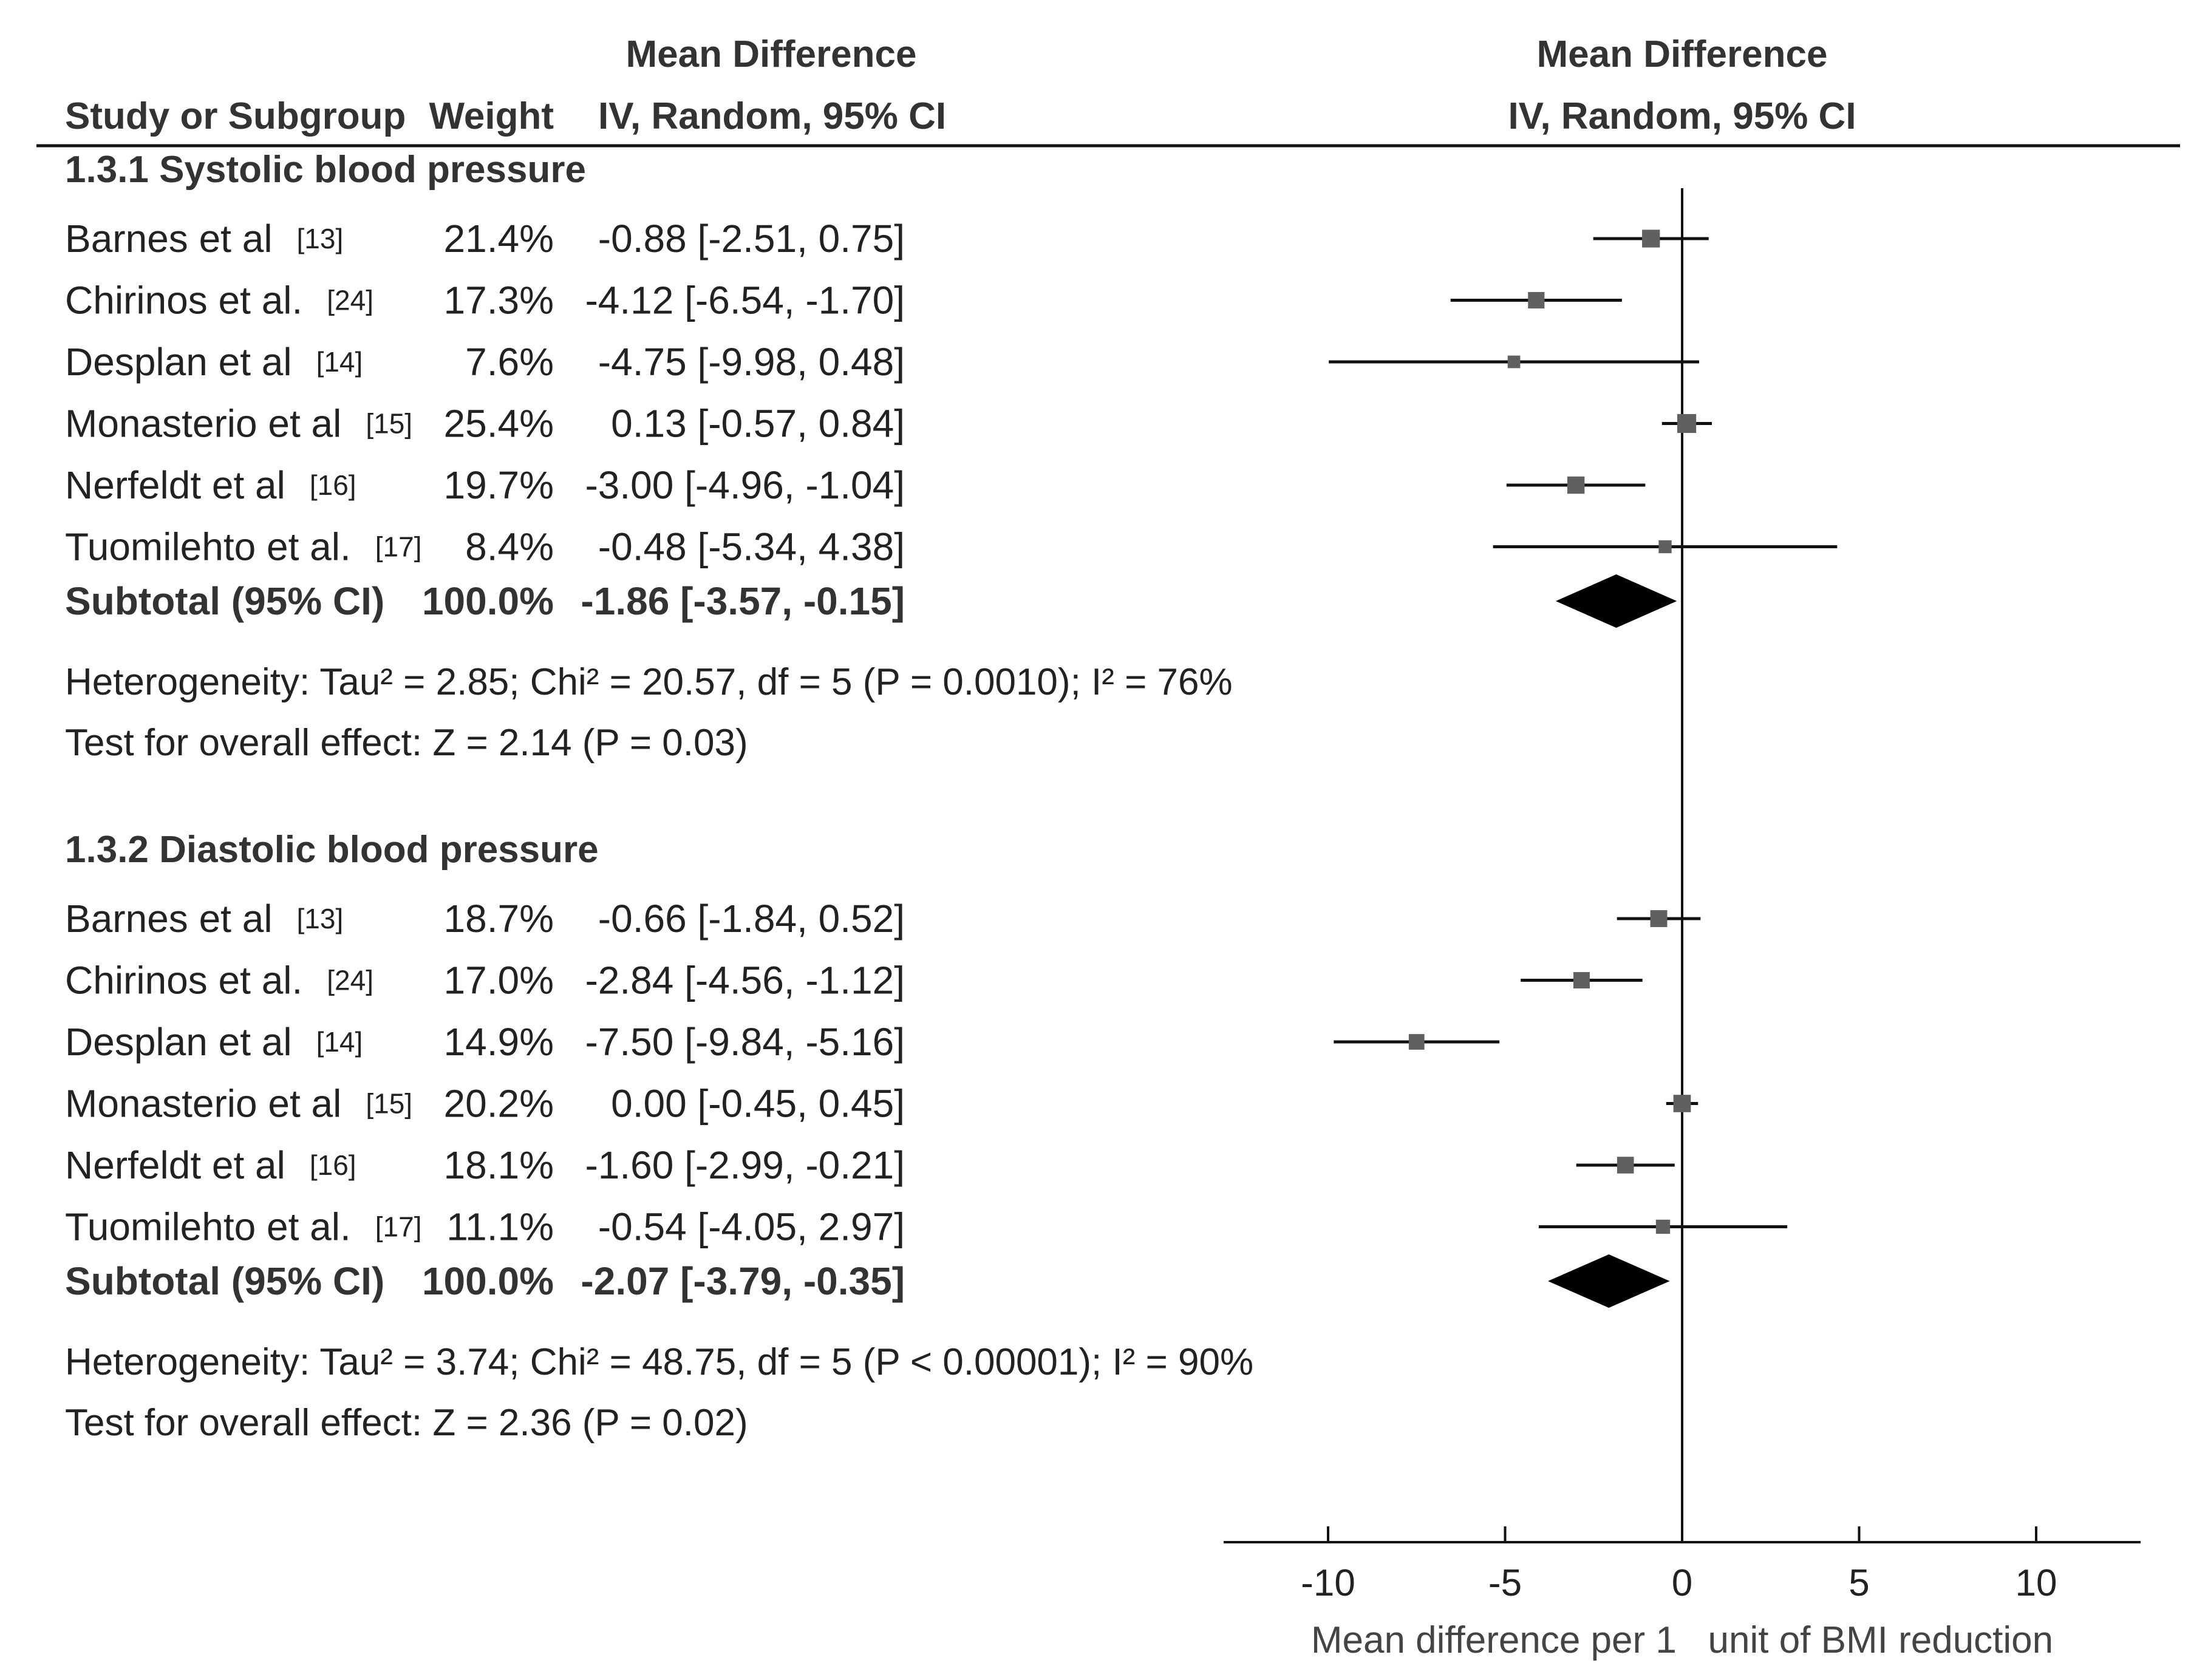  Describe the element at coordinates (500, 1227) in the screenshot. I see `study-weight: 11.1%` at that location.